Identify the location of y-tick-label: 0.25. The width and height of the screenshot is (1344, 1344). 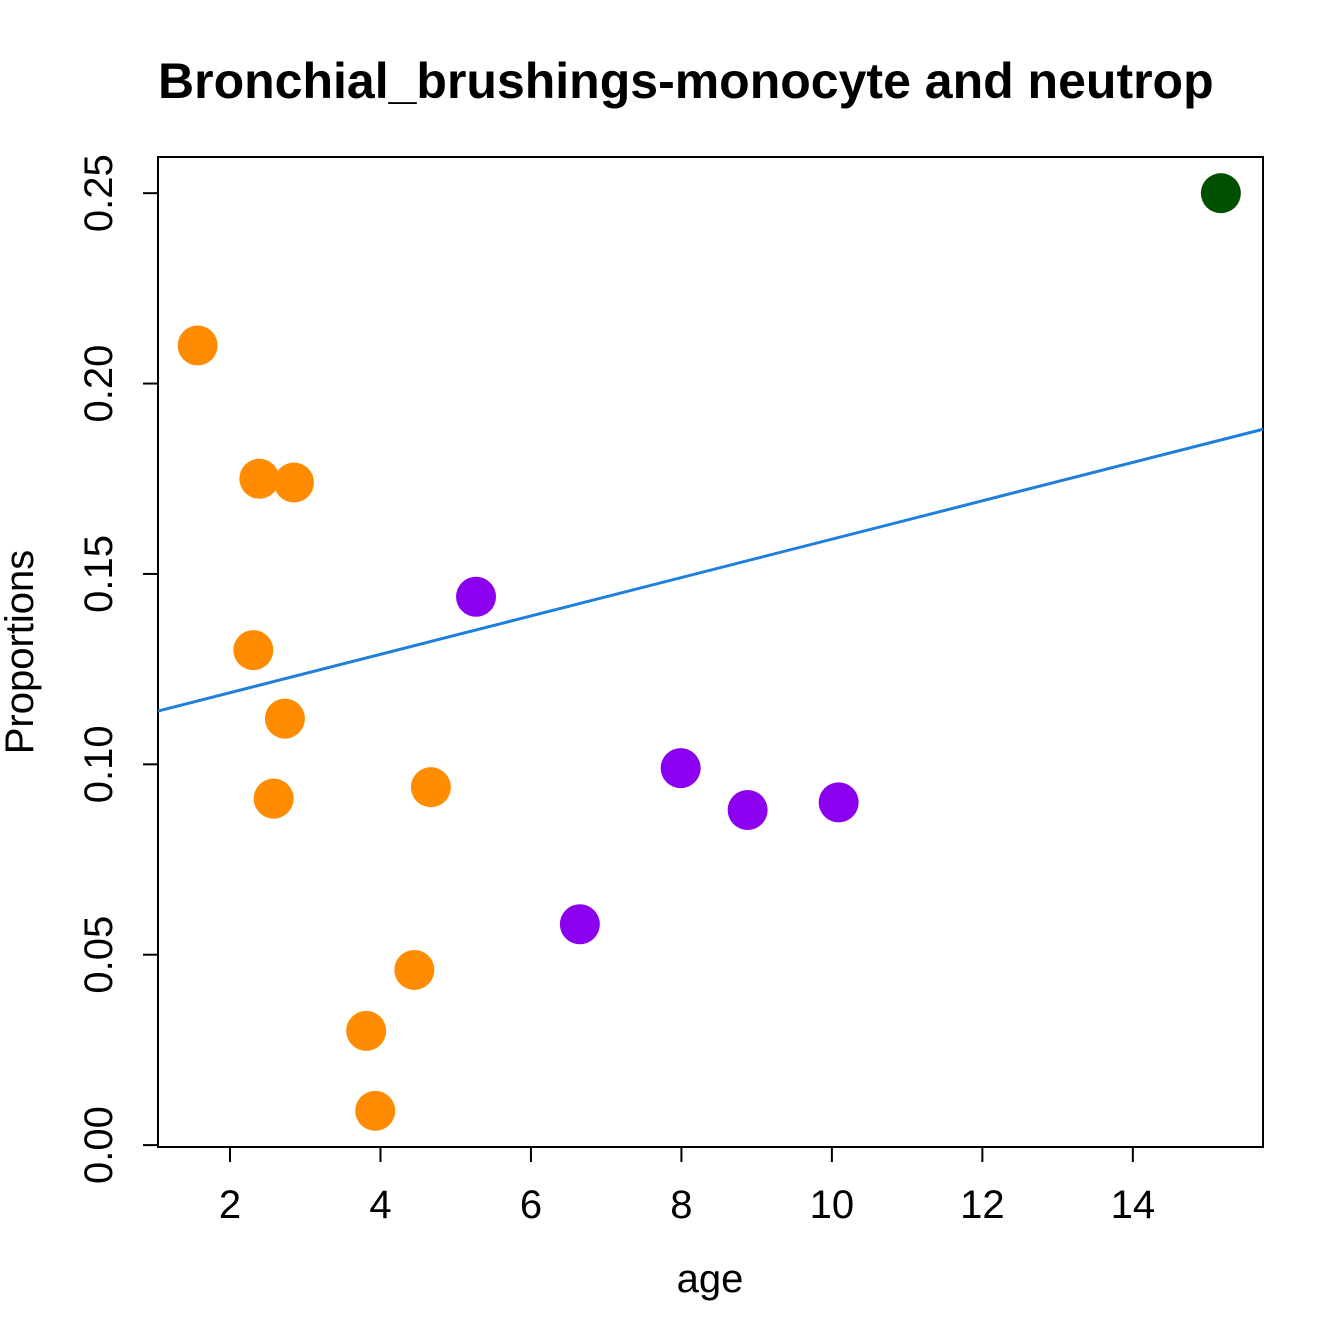
(99, 193).